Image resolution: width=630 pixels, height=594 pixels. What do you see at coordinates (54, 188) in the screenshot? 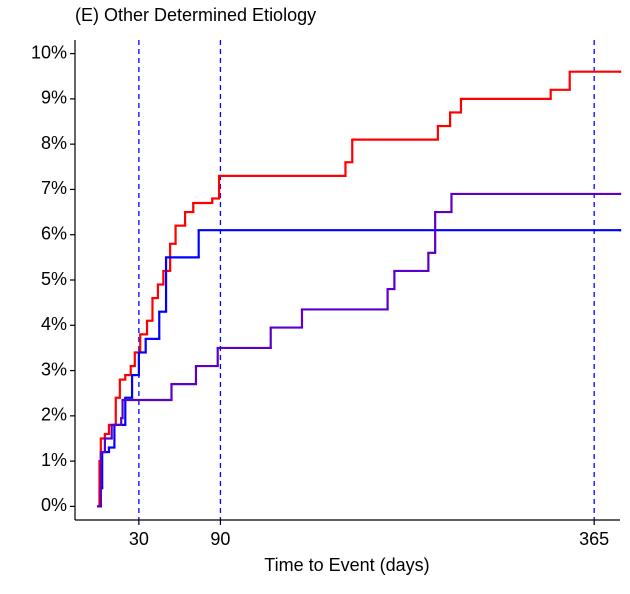
I see `y-tick-label: 7%` at bounding box center [54, 188].